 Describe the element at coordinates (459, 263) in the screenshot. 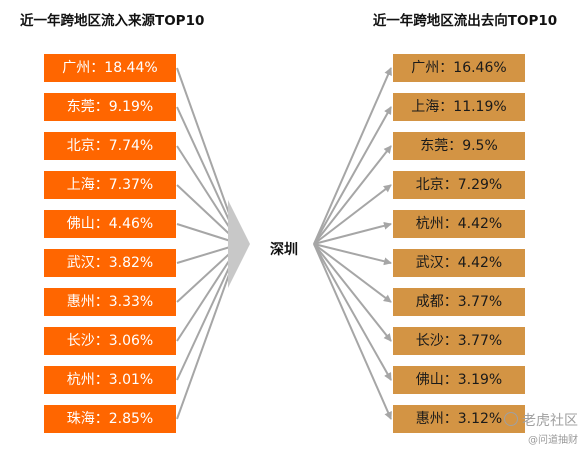

I see `outflow-box-6: 武汉：4.42%` at that location.